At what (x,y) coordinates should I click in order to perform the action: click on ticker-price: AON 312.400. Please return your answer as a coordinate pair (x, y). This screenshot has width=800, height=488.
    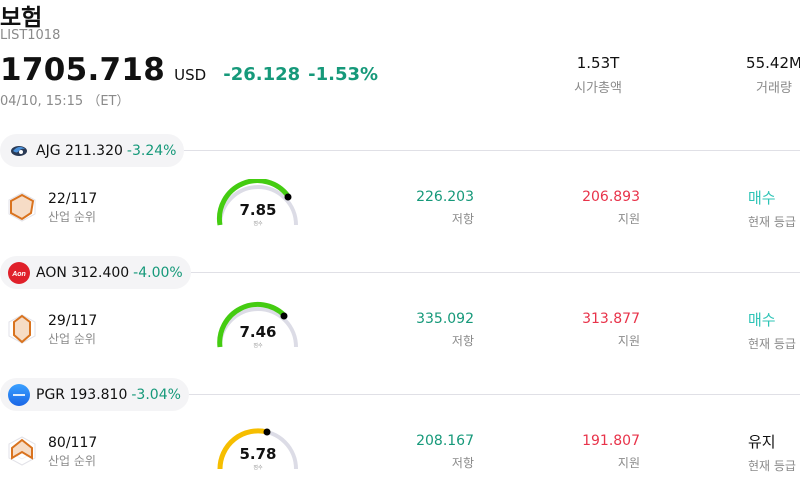
    Looking at the image, I should click on (83, 272).